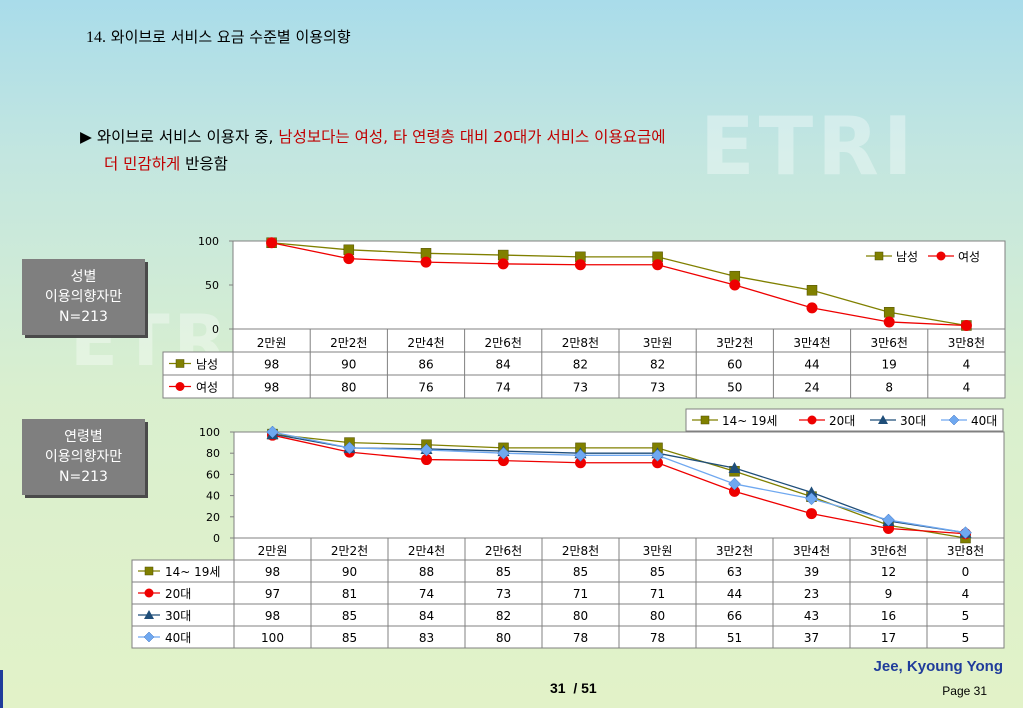 Image resolution: width=1023 pixels, height=708 pixels. I want to click on table-value-cell: 24, so click(811, 388).